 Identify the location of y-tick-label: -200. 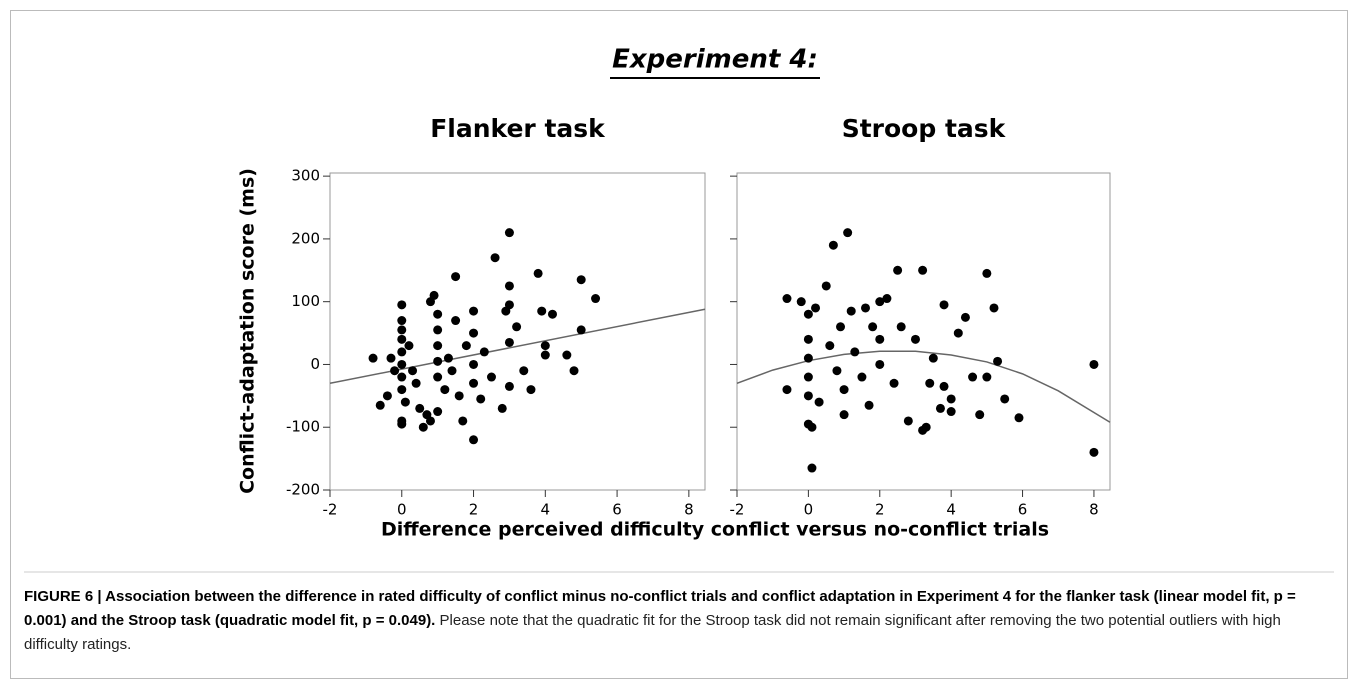
(303, 490).